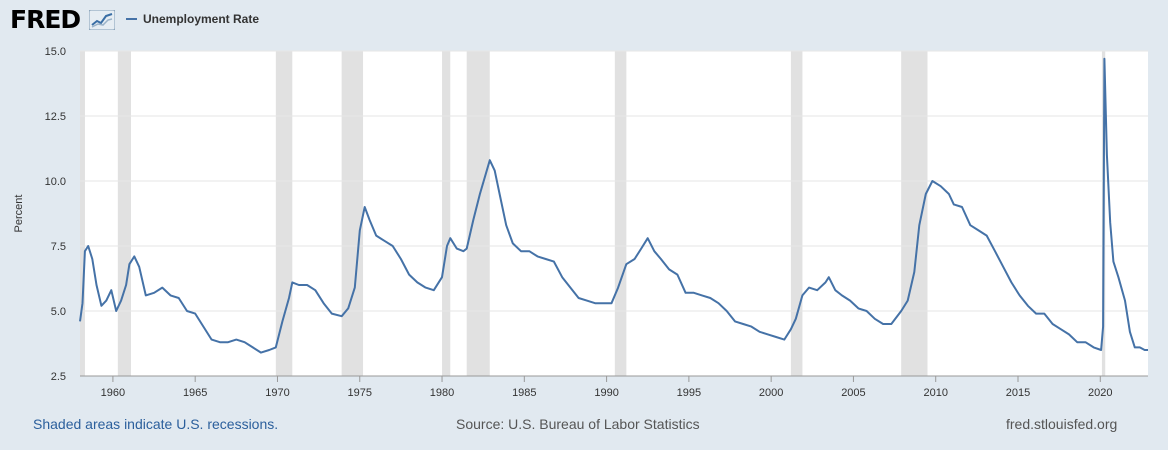 This screenshot has height=450, width=1168. I want to click on data-source: Source: U.S. Bureau of Labor Statistics, so click(578, 424).